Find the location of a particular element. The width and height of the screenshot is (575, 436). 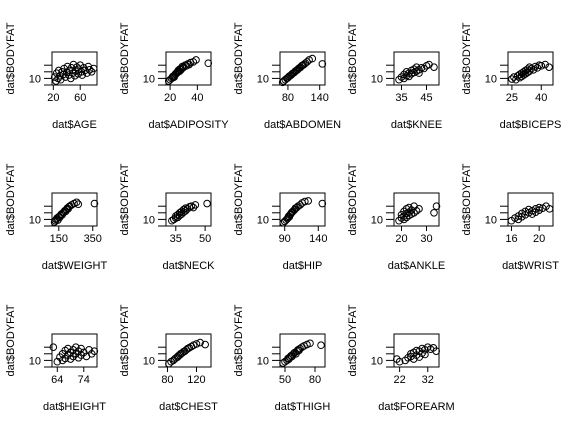

scatter-panel-8: 10 90 140 dat$HIP dat$BODYFAT is located at coordinates (280, 217).